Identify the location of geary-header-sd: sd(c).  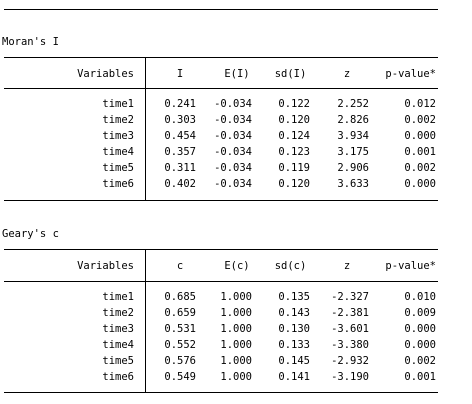
(290, 266).